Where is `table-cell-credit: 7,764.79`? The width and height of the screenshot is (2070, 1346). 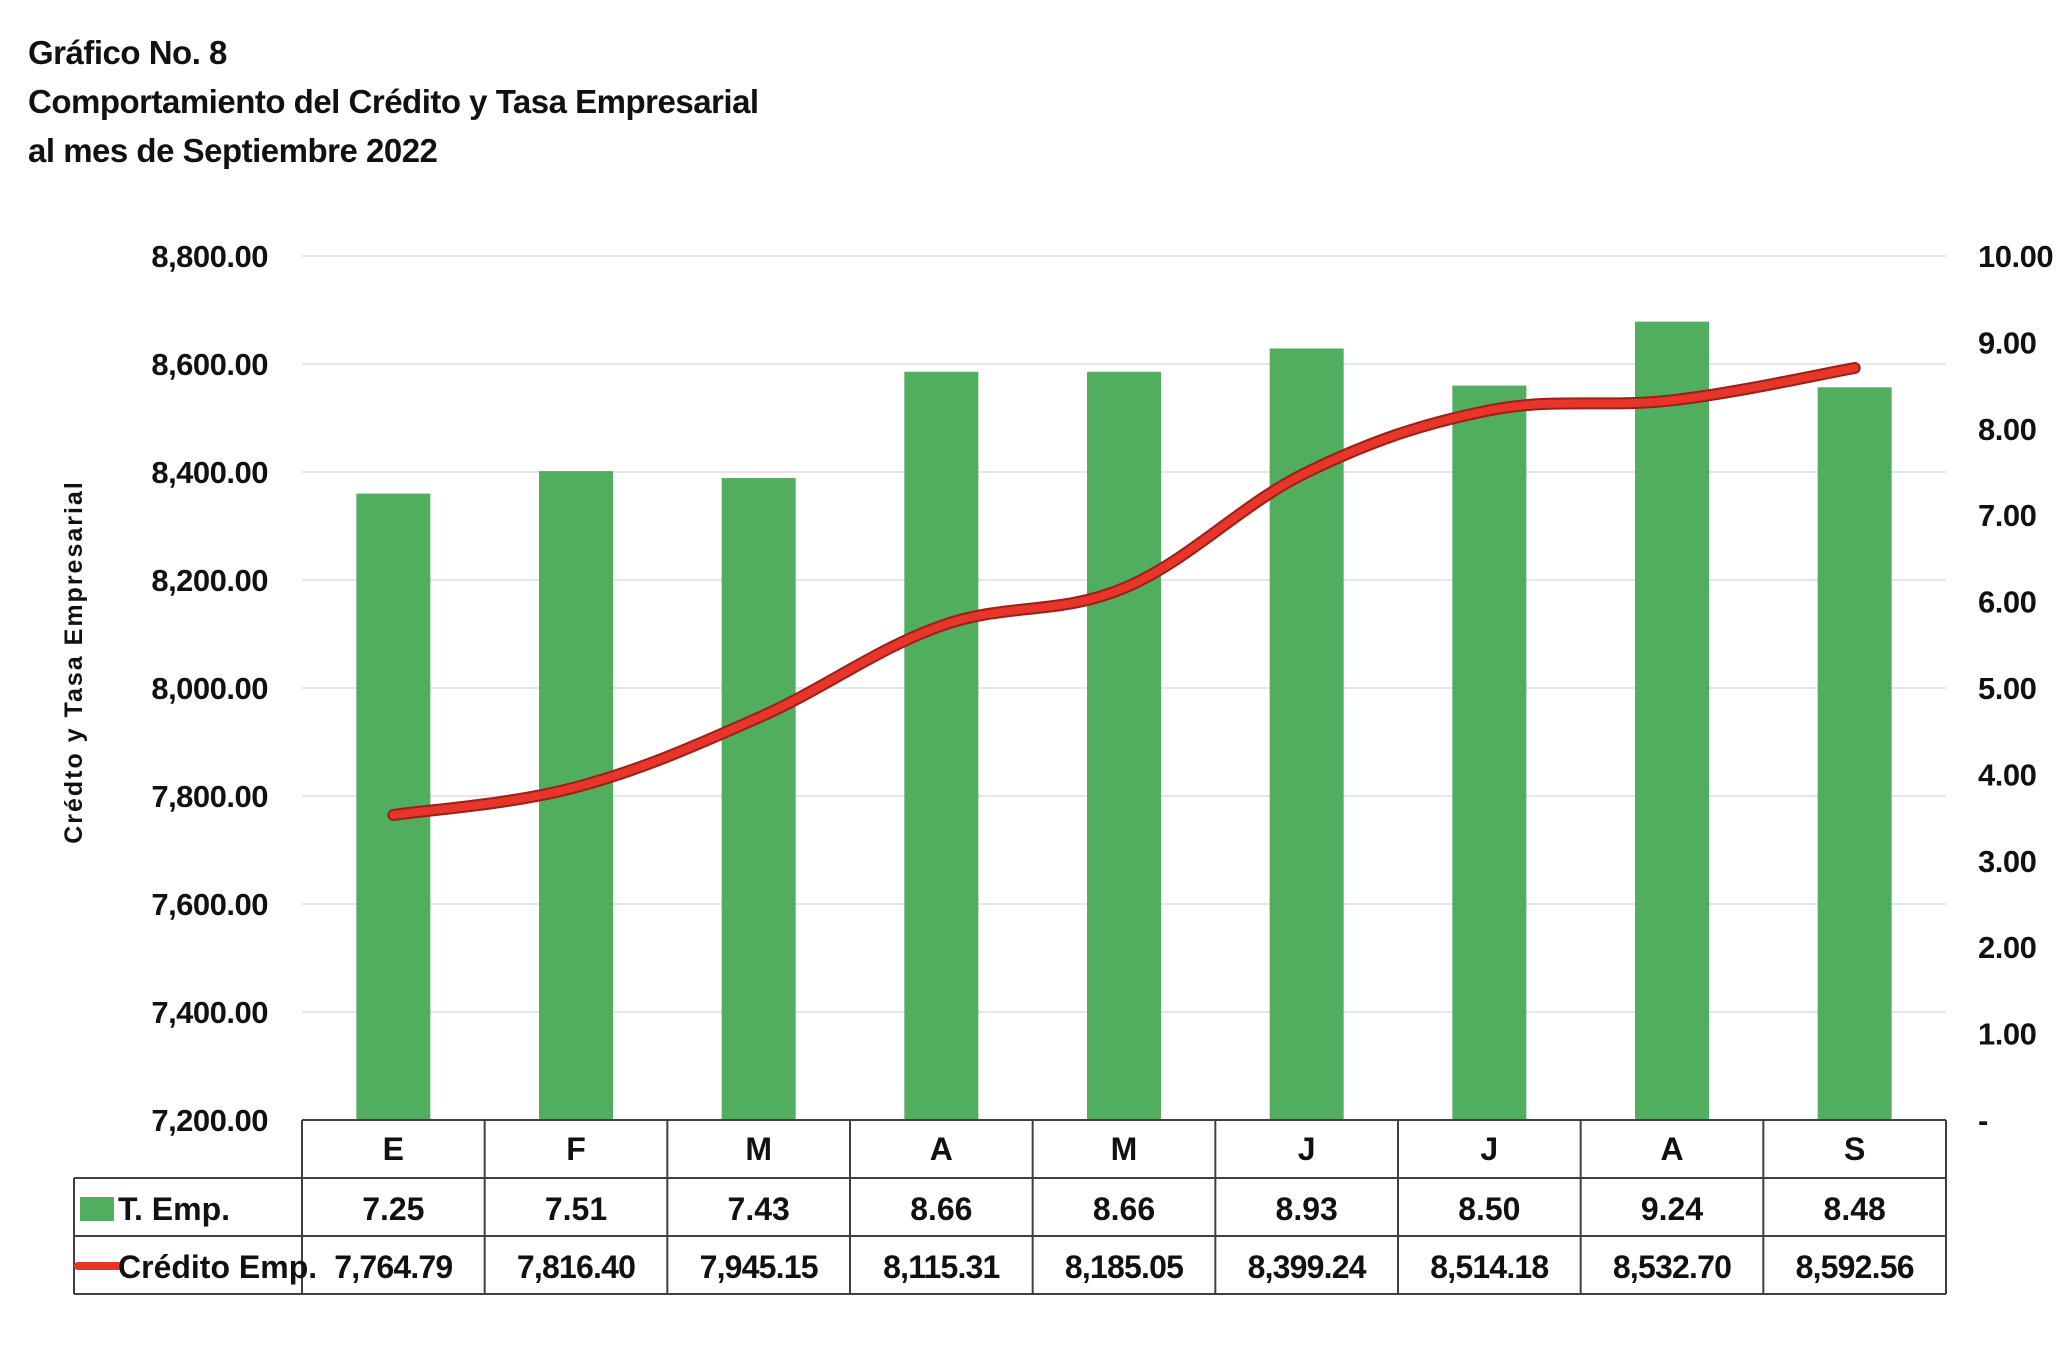 table-cell-credit: 7,764.79 is located at coordinates (393, 1267).